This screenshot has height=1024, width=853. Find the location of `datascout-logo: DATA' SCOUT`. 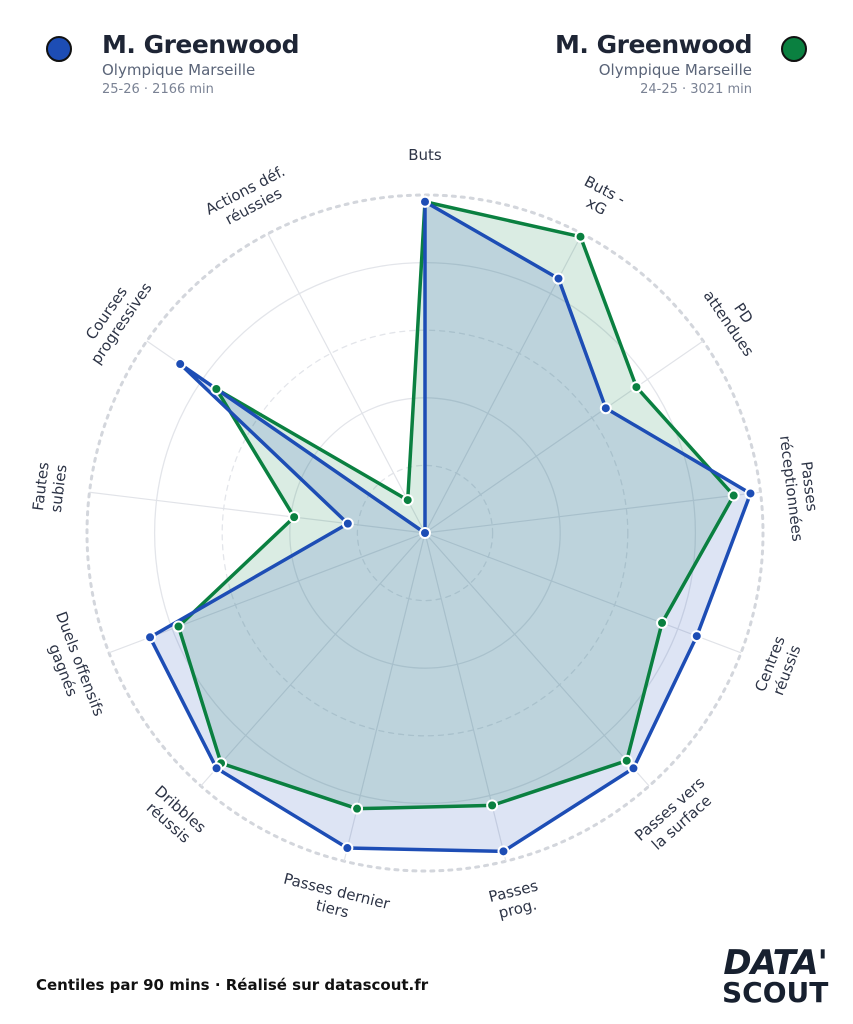

datascout-logo: DATA' SCOUT is located at coordinates (775, 976).